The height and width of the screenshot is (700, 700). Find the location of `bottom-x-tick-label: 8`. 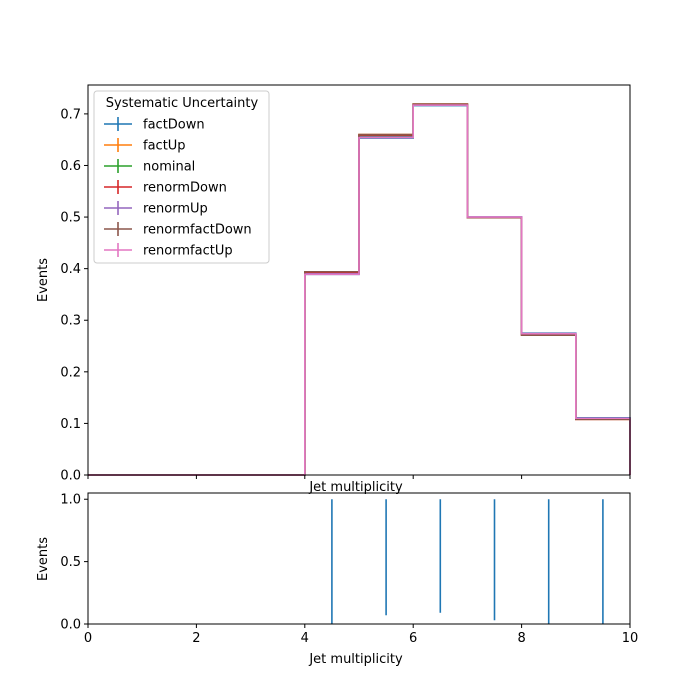

bottom-x-tick-label: 8 is located at coordinates (521, 638).